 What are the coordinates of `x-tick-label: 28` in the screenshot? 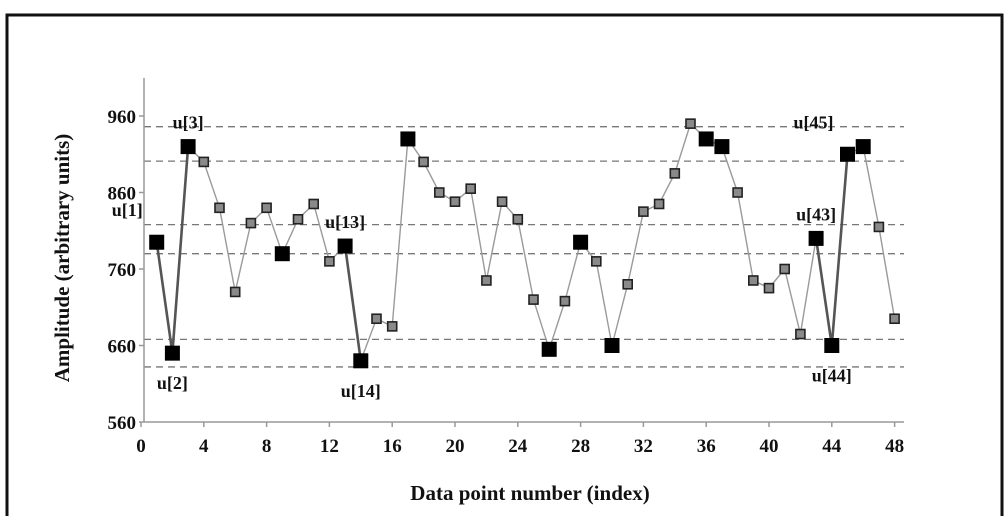 It's located at (580, 446).